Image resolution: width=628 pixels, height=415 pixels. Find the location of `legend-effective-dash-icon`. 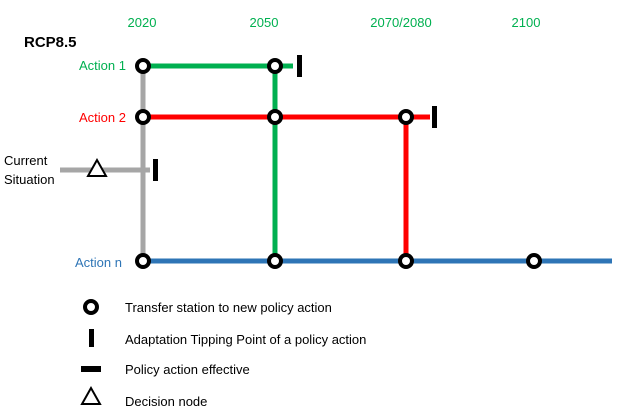

legend-effective-dash-icon is located at coordinates (91, 369).